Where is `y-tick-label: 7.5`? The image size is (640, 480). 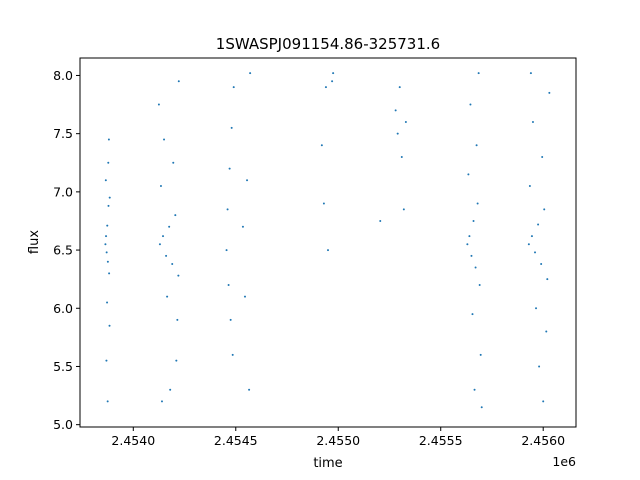
y-tick-label: 7.5 is located at coordinates (63, 133).